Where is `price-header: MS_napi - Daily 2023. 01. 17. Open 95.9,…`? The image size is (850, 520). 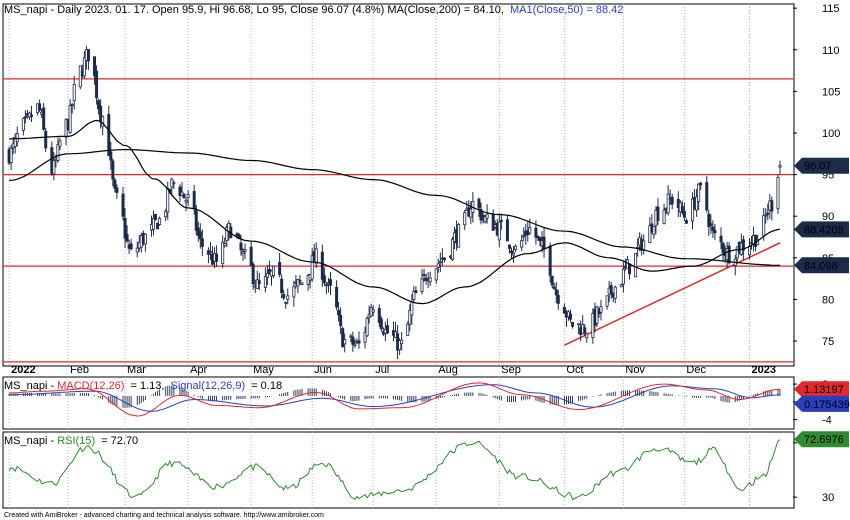 price-header: MS_napi - Daily 2023. 01. 17. Open 95.9,… is located at coordinates (313, 10).